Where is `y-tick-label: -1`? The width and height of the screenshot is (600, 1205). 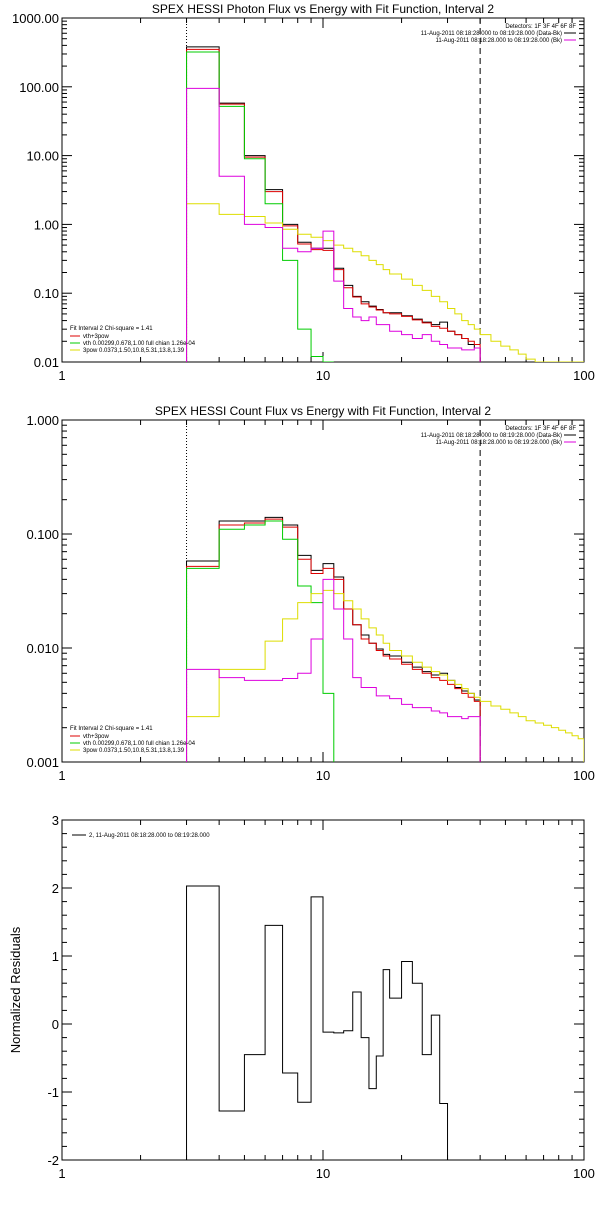
y-tick-label: -1 is located at coordinates (53, 1092).